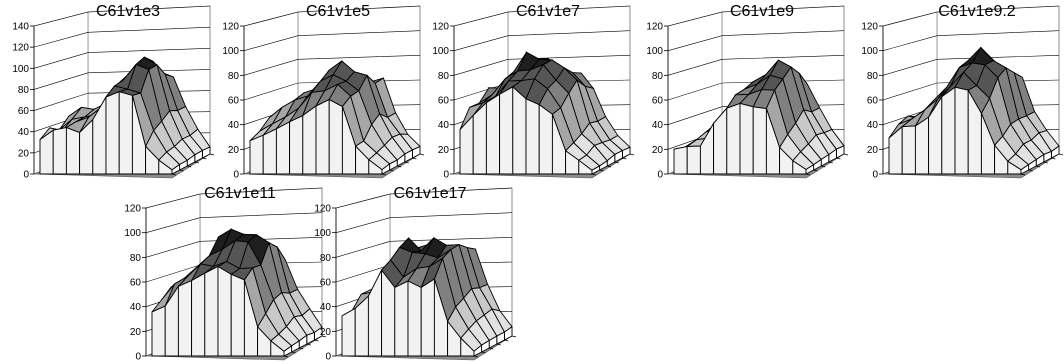  What do you see at coordinates (654, 51) in the screenshot?
I see `c4-tick-label-100: 100` at bounding box center [654, 51].